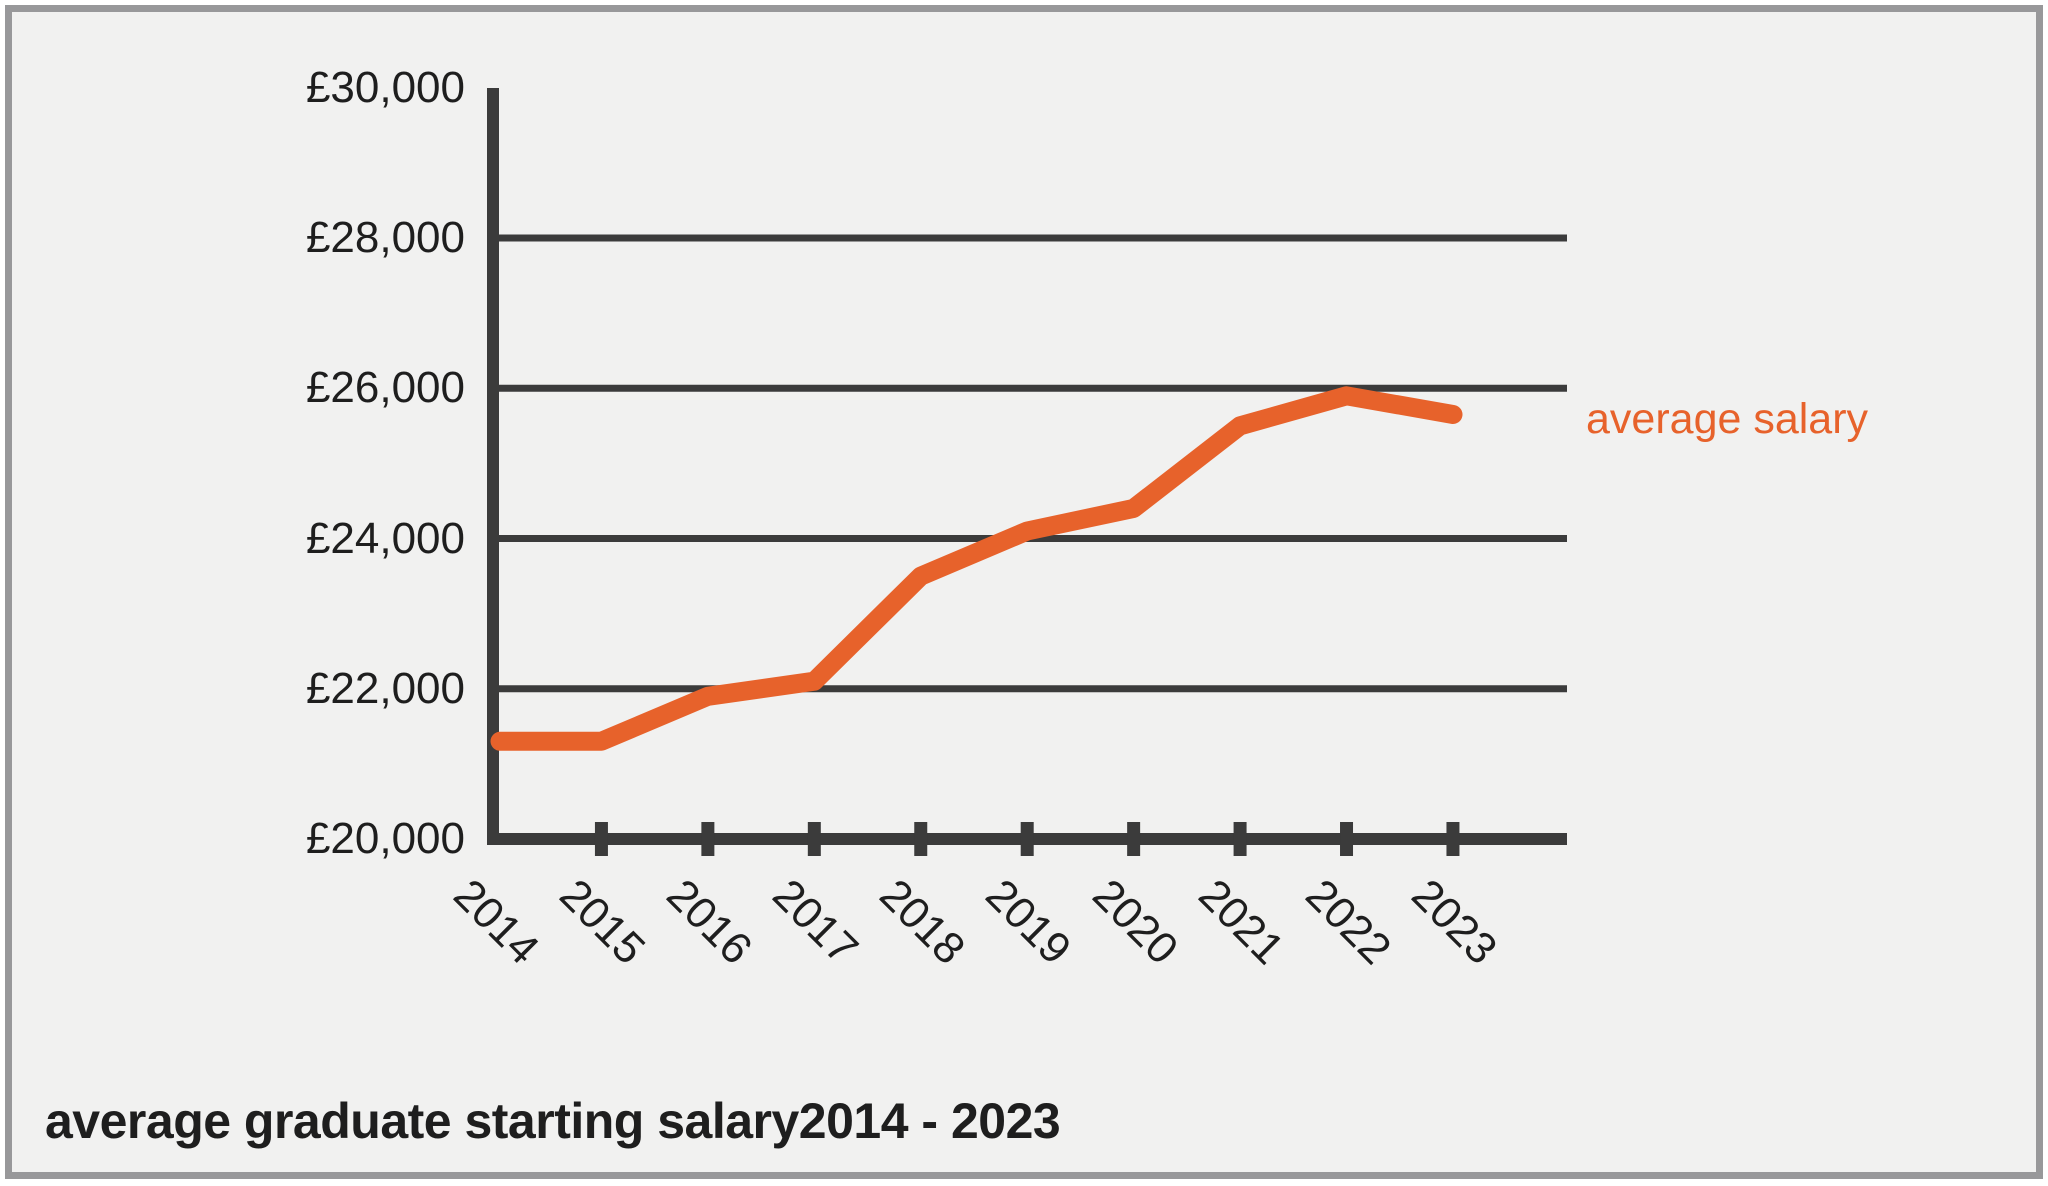 This screenshot has height=1186, width=2048. I want to click on average-salary-line, so click(976, 568).